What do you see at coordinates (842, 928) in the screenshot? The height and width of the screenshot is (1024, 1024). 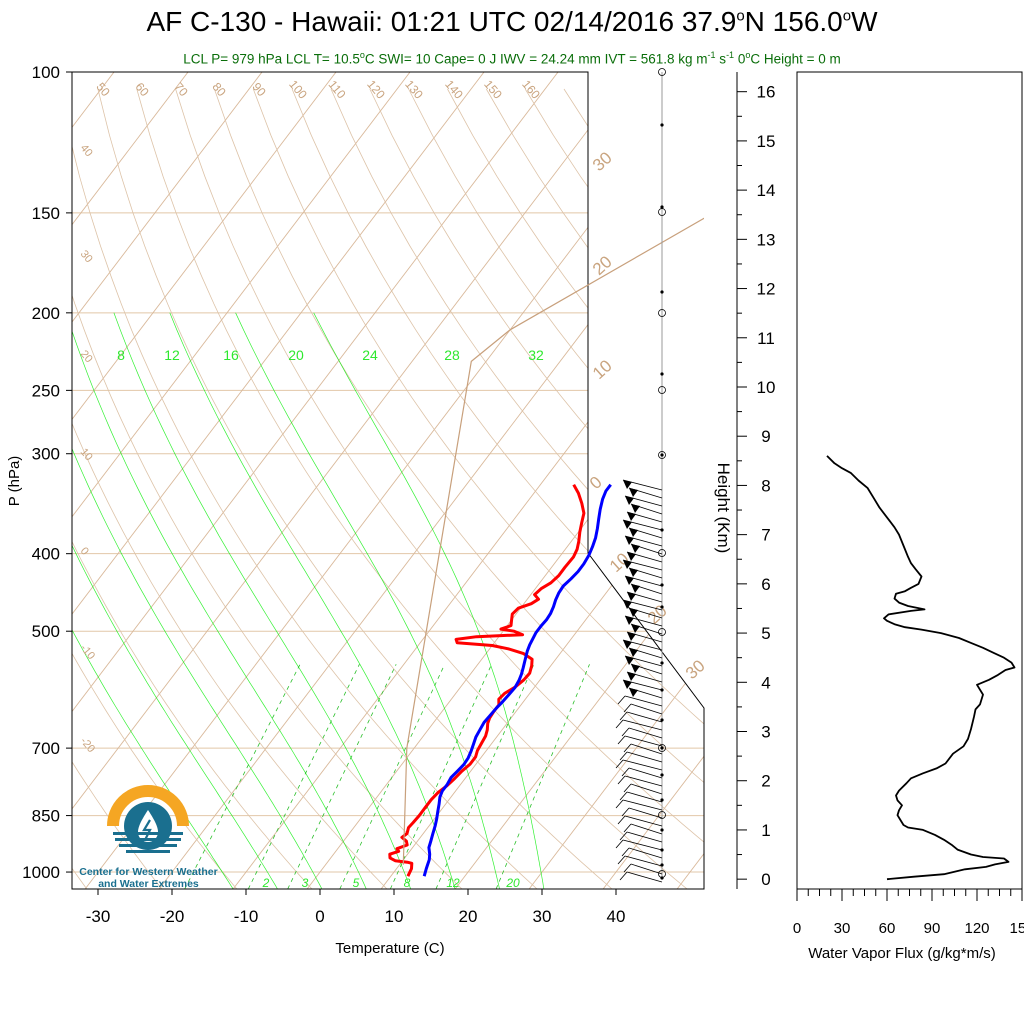 I see `flux-tick-label: 30` at bounding box center [842, 928].